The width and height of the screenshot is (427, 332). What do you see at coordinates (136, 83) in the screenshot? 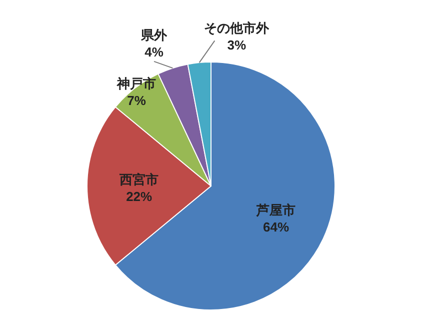
I see `slice-label: 神戸市` at bounding box center [136, 83].